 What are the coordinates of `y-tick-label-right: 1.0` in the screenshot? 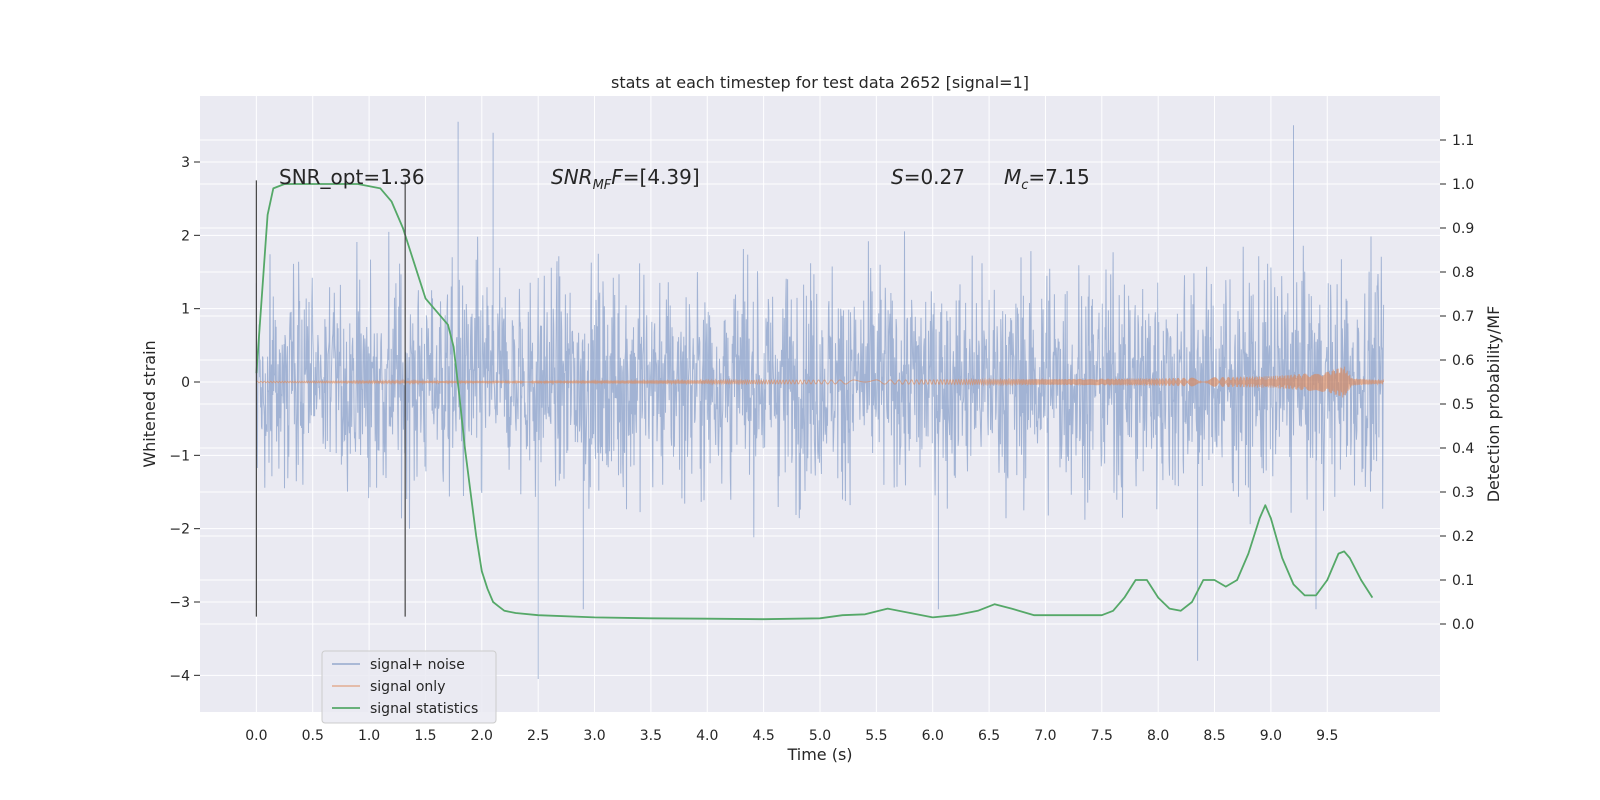 It's located at (1463, 185).